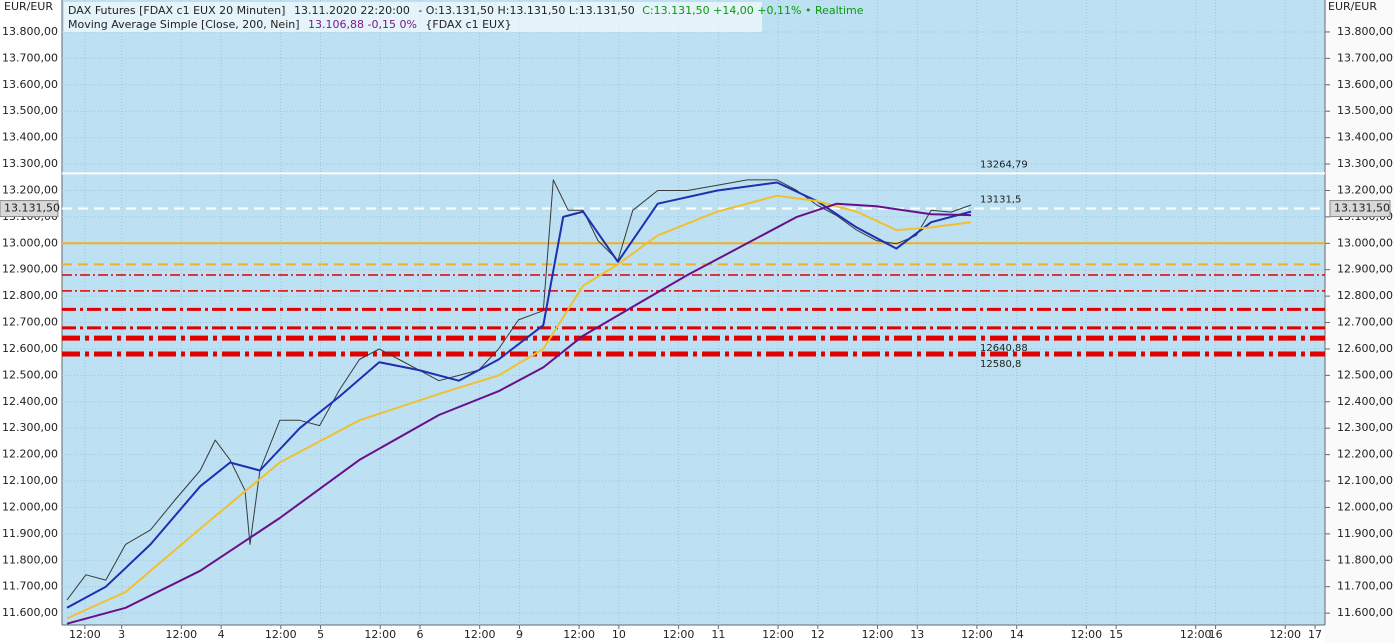 Image resolution: width=1394 pixels, height=643 pixels. I want to click on price-level-label: 13264,79, so click(1004, 164).